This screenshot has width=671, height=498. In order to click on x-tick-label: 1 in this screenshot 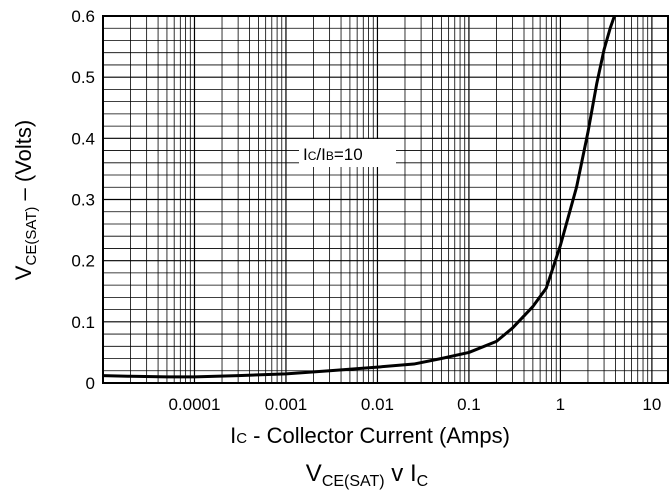, I will do `click(560, 404)`.